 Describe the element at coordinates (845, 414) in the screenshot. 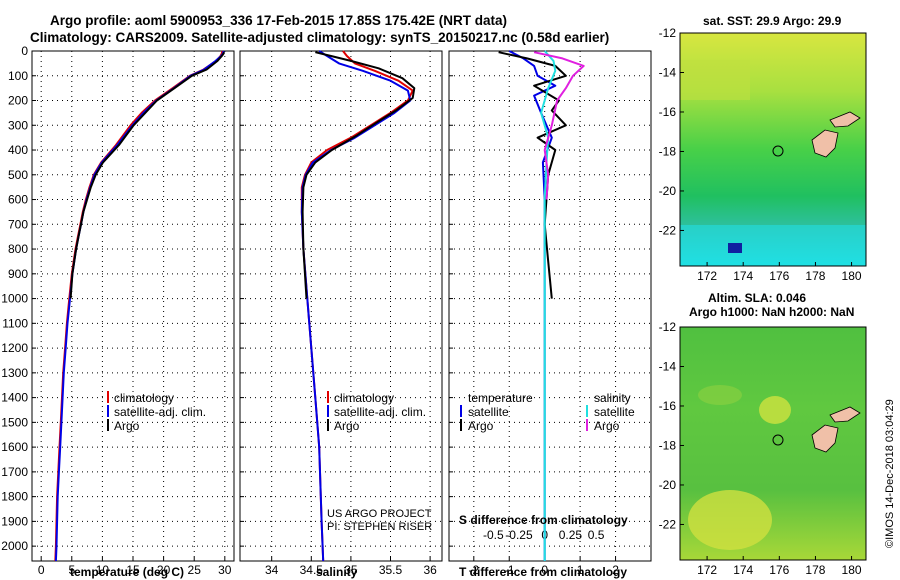

I see `sla-island-vanua` at that location.